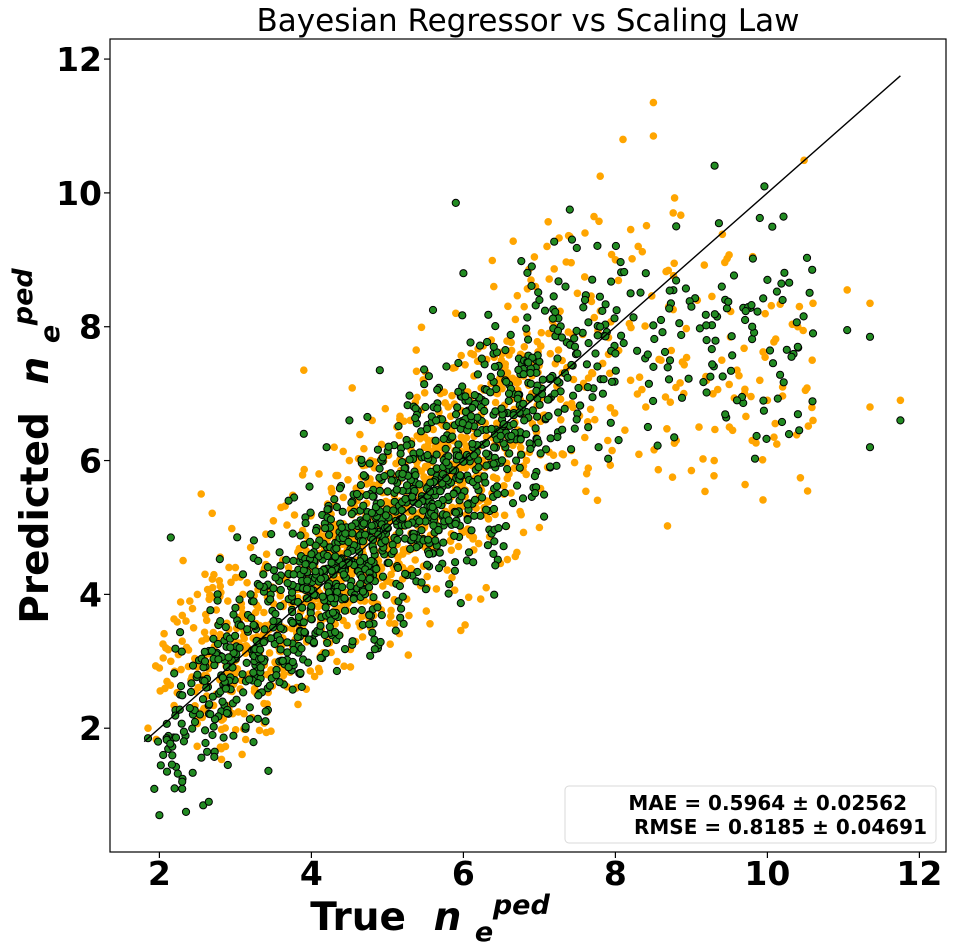 Image resolution: width=957 pixels, height=949 pixels. Describe the element at coordinates (767, 873) in the screenshot. I see `x-tick-label: 10` at that location.